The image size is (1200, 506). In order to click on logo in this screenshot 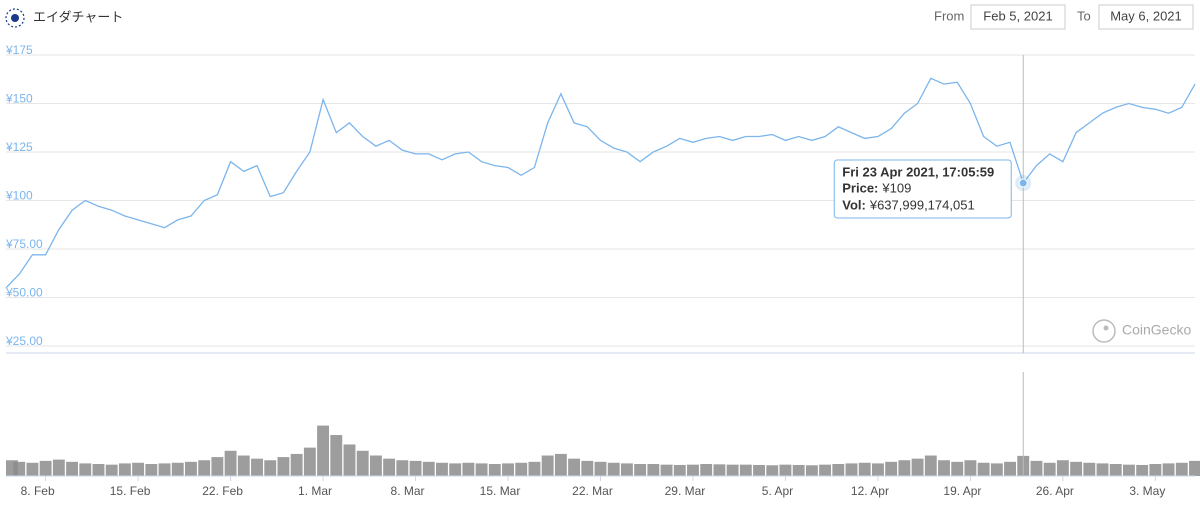, I will do `click(15, 18)`.